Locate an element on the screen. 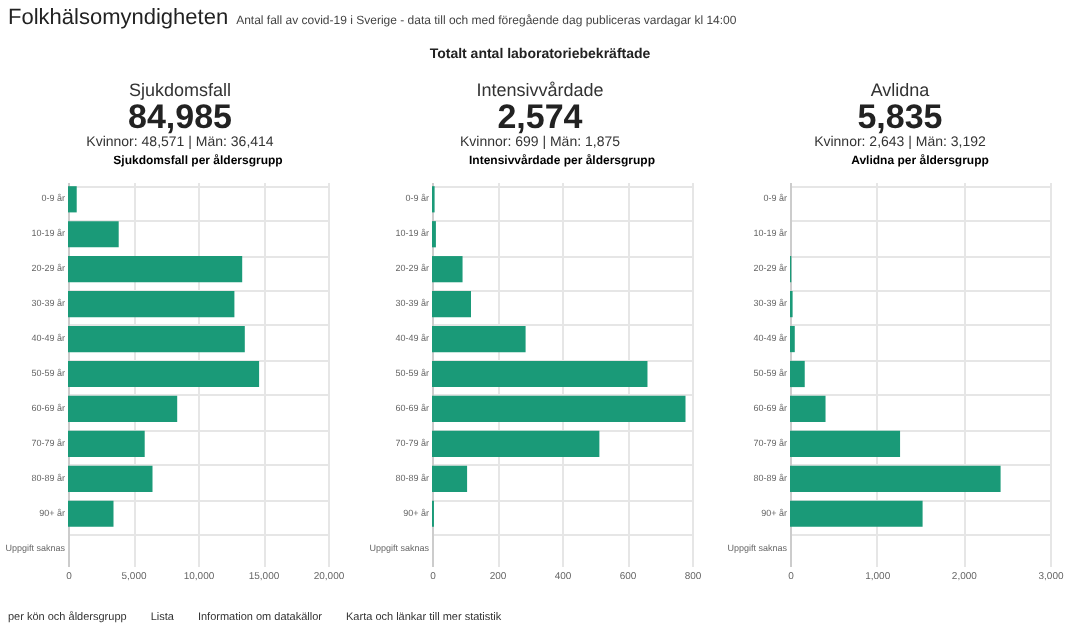 The height and width of the screenshot is (640, 1080). text: Folkhälsomyndigheten is located at coordinates (118, 18).